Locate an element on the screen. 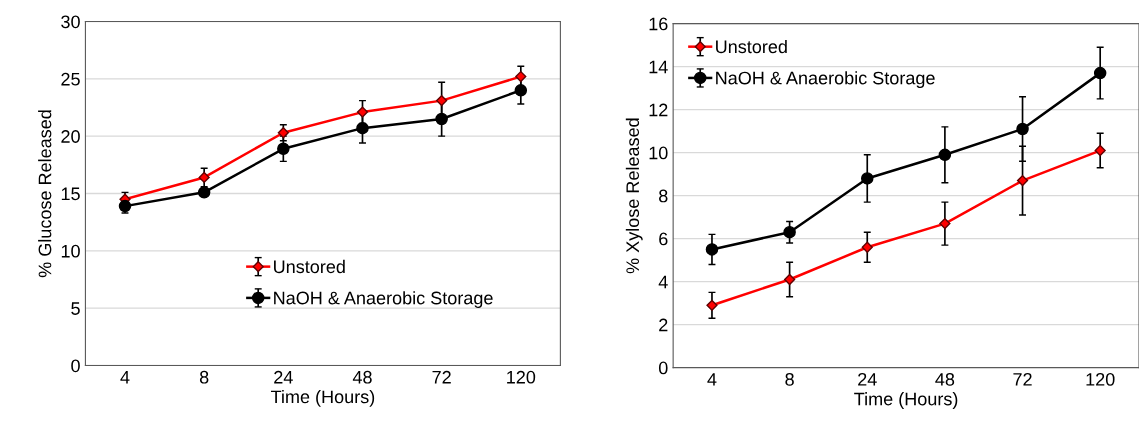  y-tick-label: 12 is located at coordinates (658, 110).